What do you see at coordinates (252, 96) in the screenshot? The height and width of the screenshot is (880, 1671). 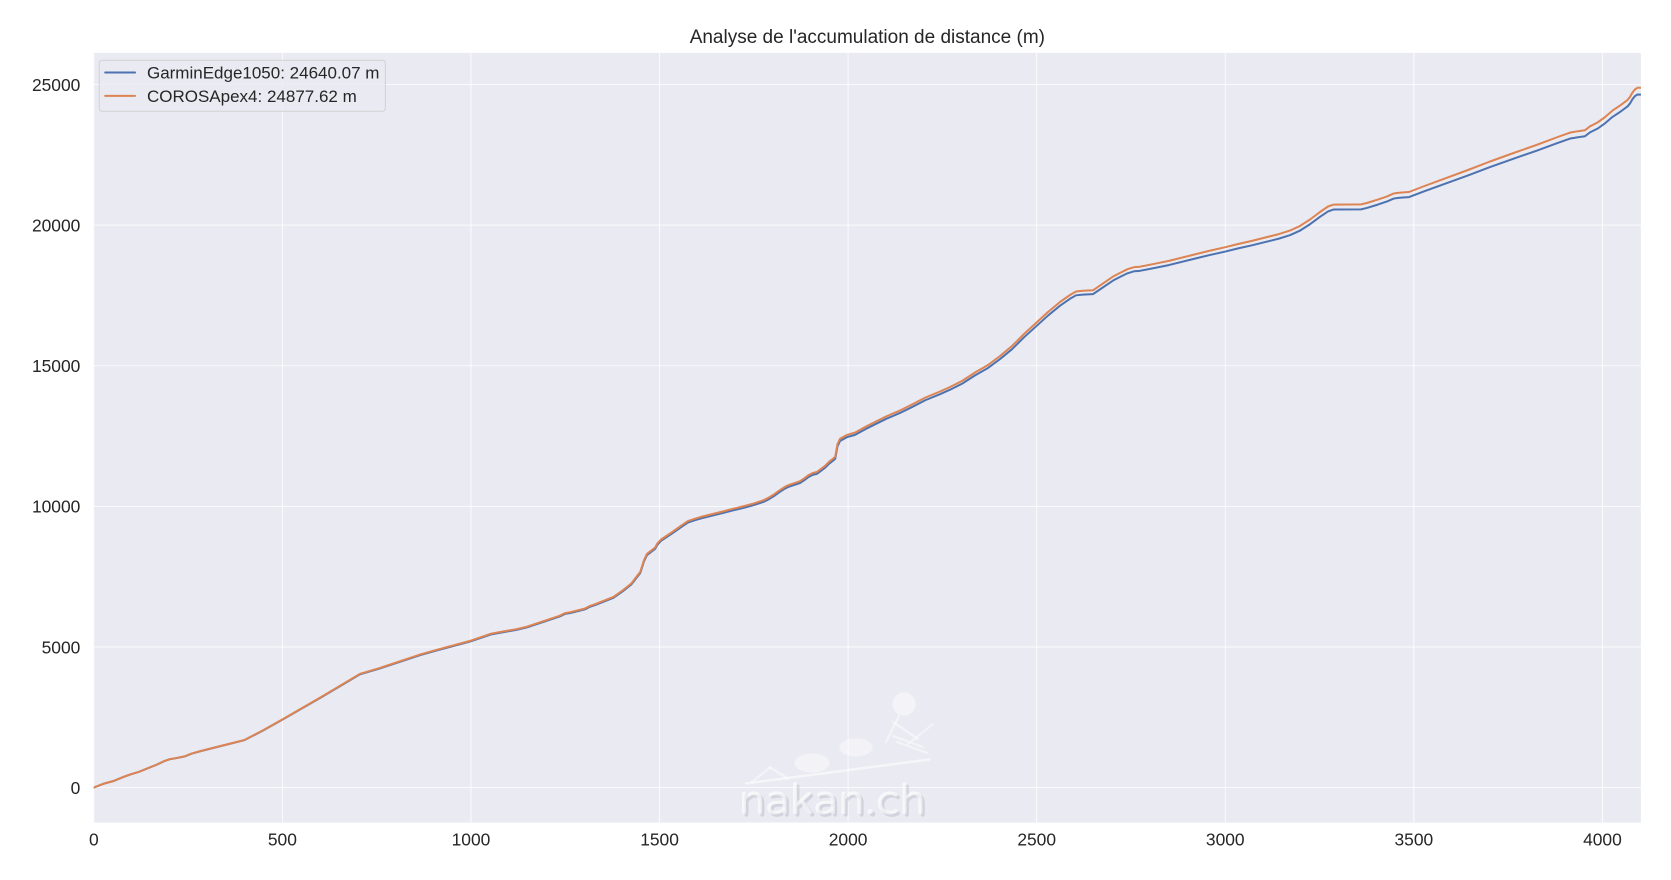 I see `svg-text: COROSApex4: 24877.62 m` at bounding box center [252, 96].